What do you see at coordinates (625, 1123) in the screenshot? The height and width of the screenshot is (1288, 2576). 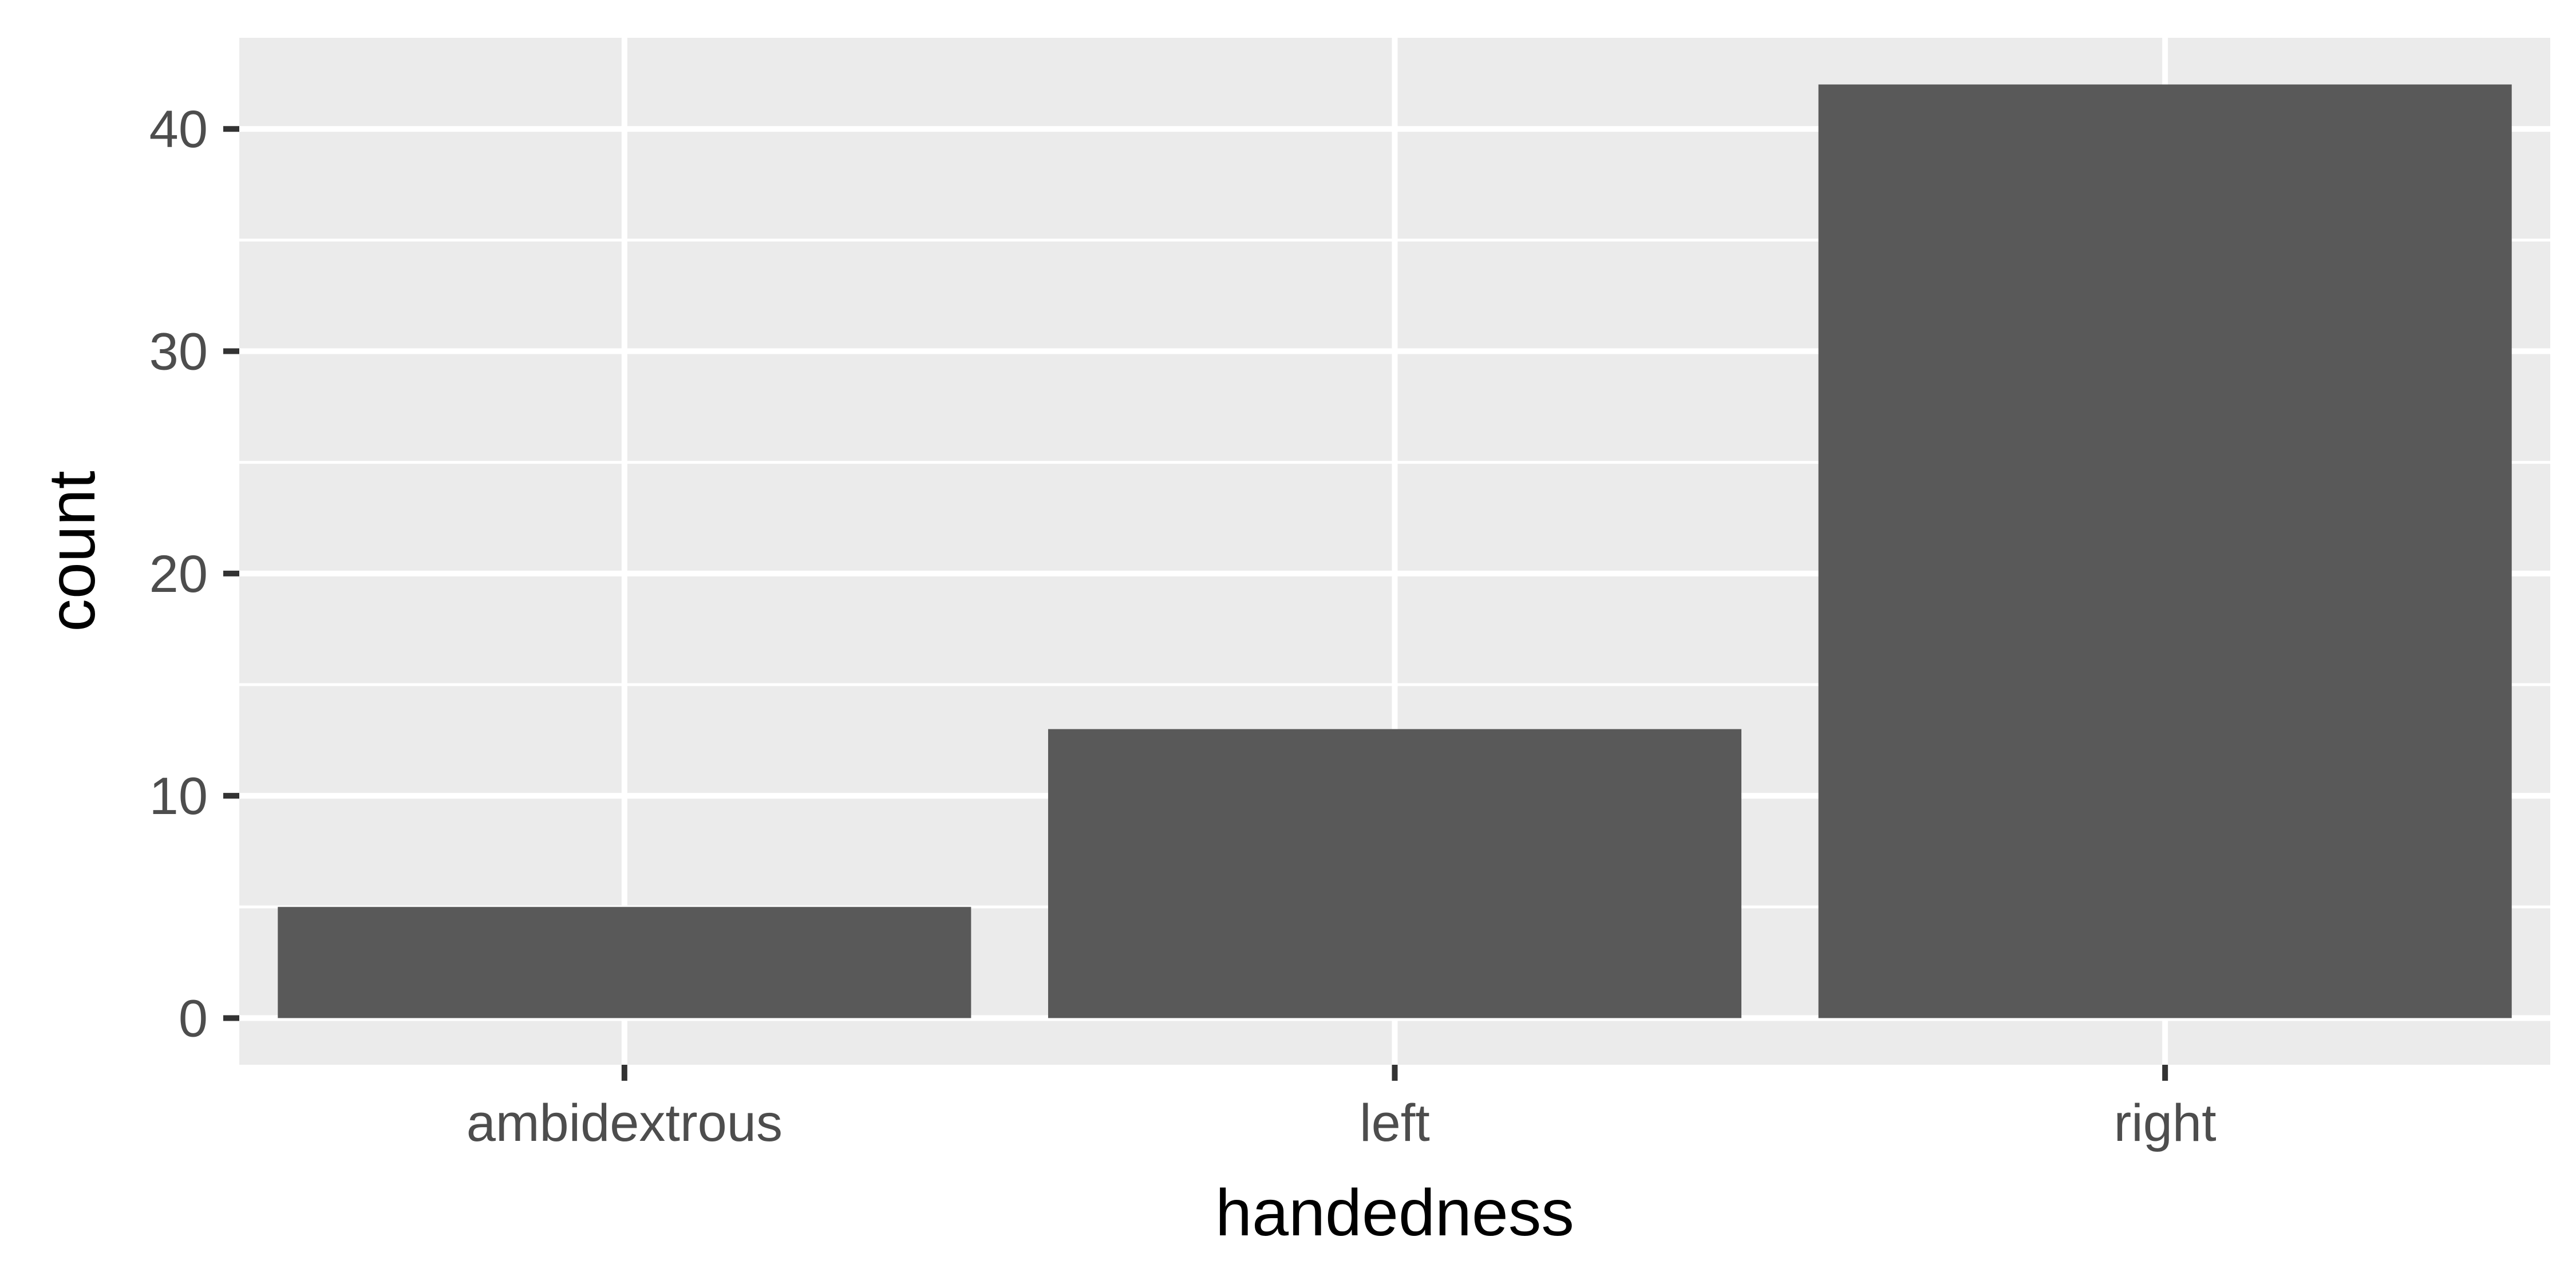 I see `x-tick-label: ambidextrous` at bounding box center [625, 1123].